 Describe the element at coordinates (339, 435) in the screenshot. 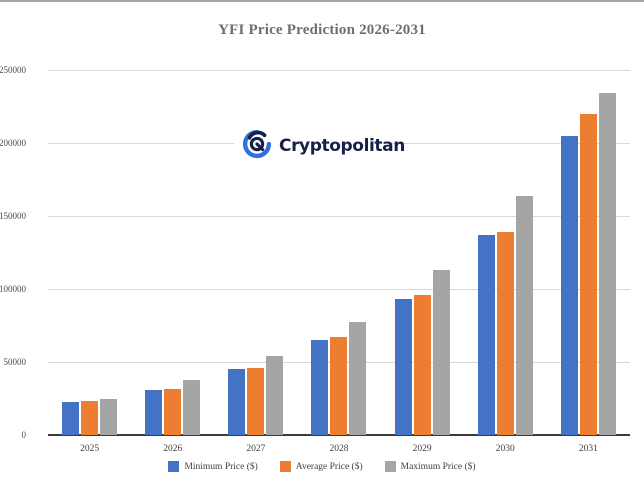

I see `x-axis-line` at that location.